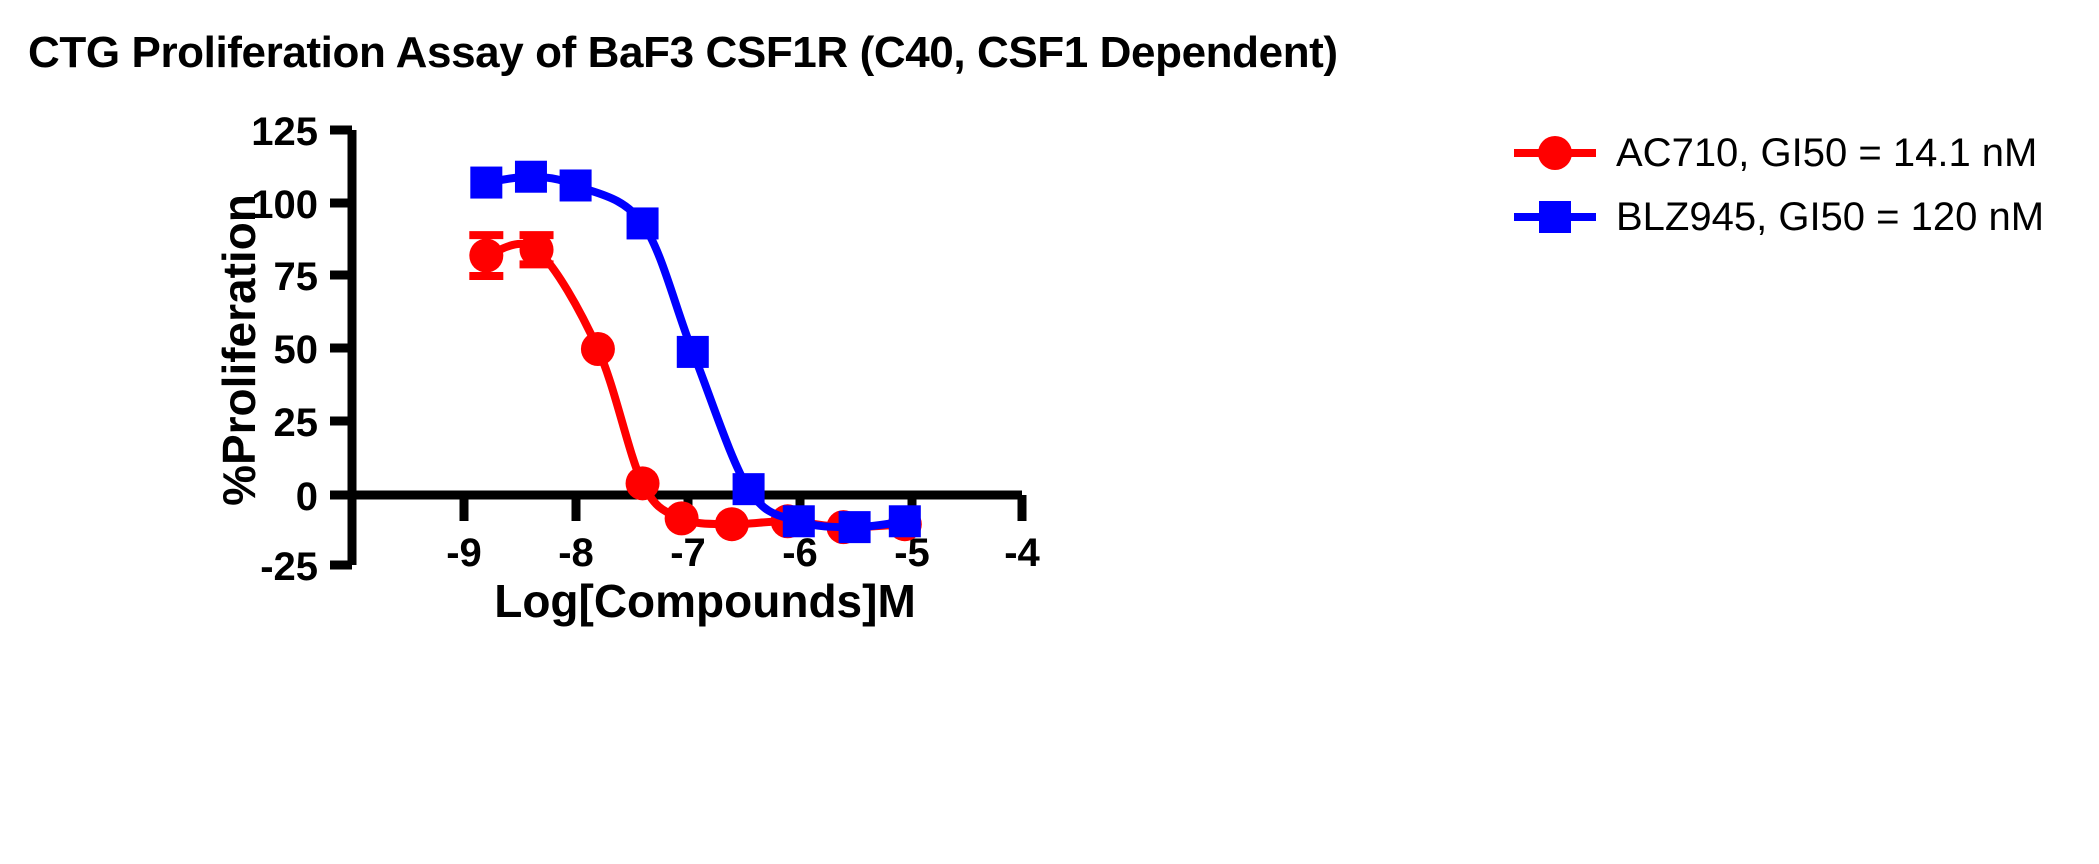 The width and height of the screenshot is (2099, 864). Describe the element at coordinates (743, 553) in the screenshot. I see `x-axis-tick-labels: -9 -8 -7 -6 -5 -4` at that location.